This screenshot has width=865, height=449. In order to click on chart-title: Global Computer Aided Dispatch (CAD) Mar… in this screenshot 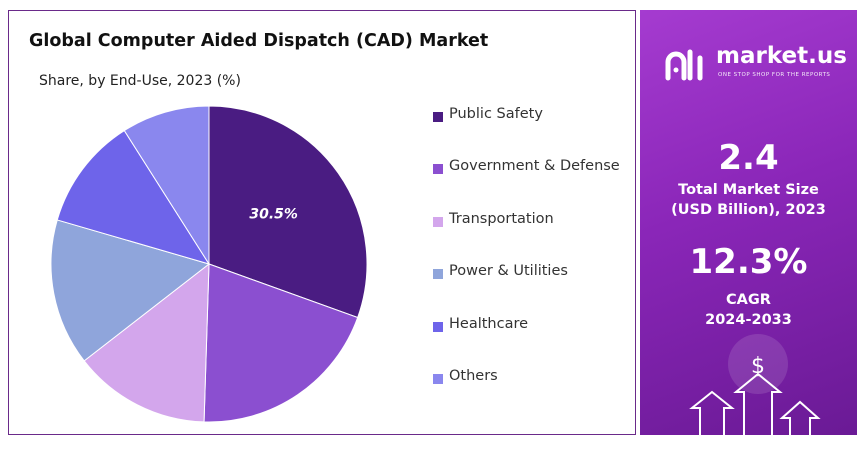, I will do `click(259, 41)`.